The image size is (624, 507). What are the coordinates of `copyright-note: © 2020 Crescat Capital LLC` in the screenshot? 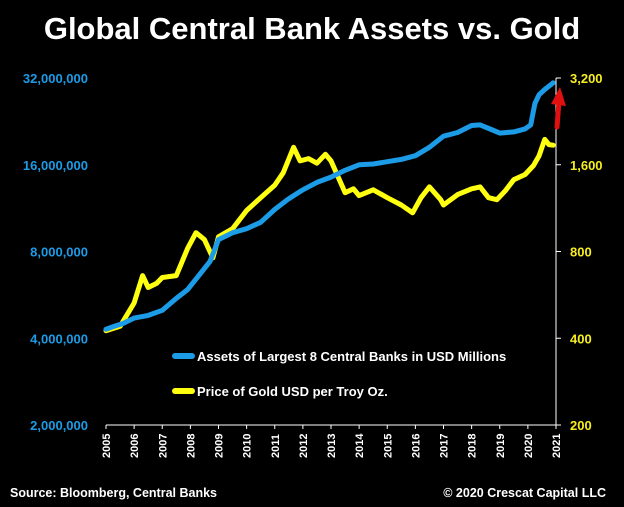 It's located at (524, 493).